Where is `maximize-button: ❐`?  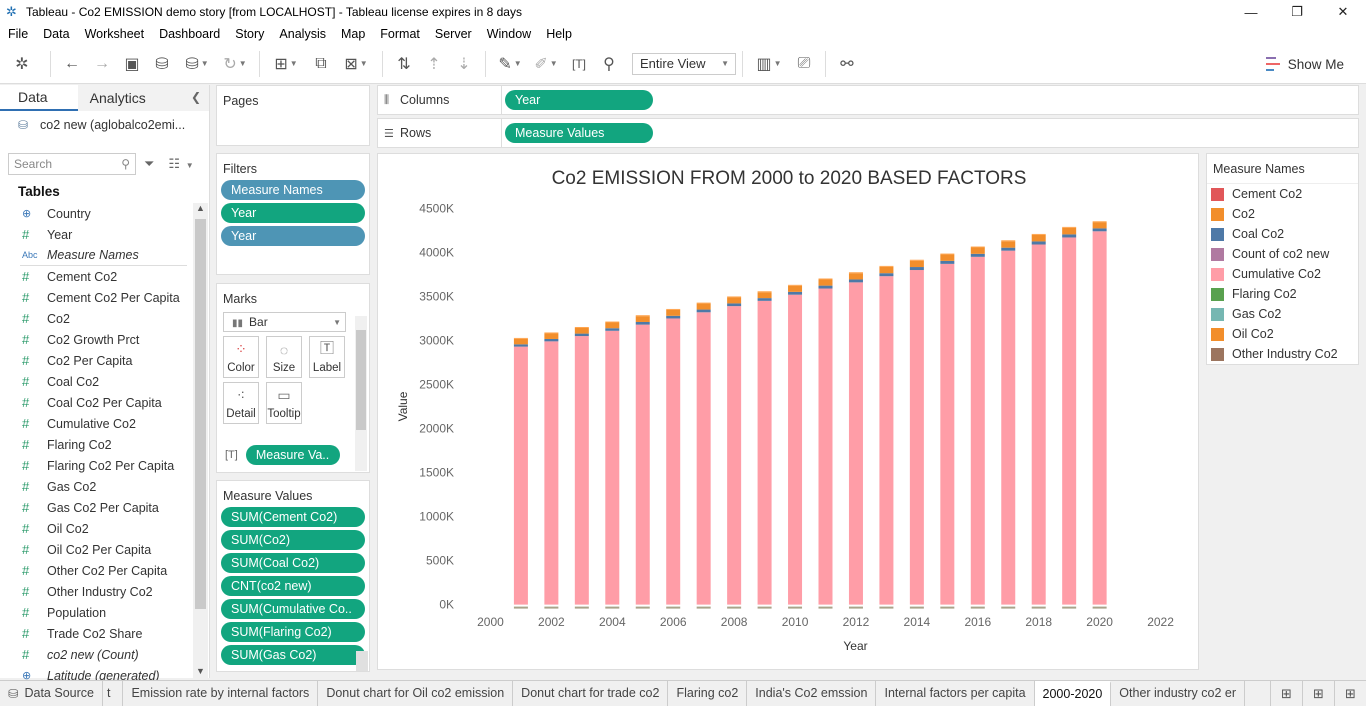
maximize-button: ❐ is located at coordinates (1297, 11).